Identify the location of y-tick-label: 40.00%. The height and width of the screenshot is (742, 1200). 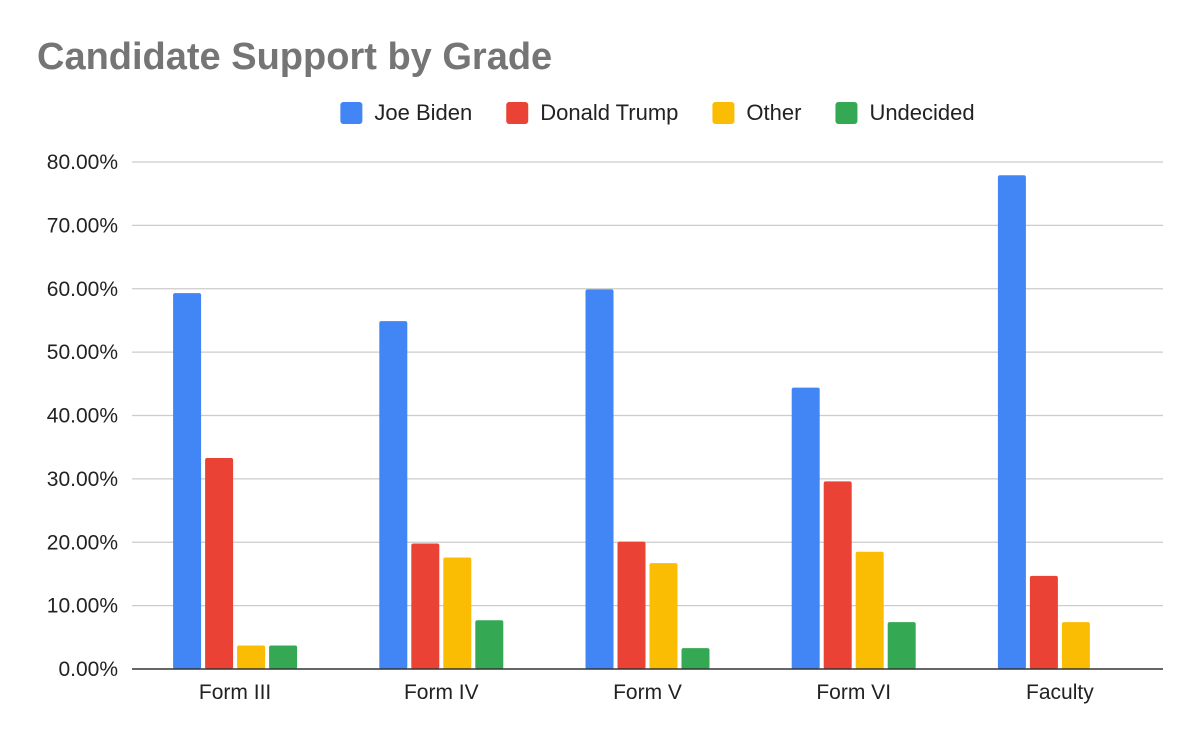
(82, 416).